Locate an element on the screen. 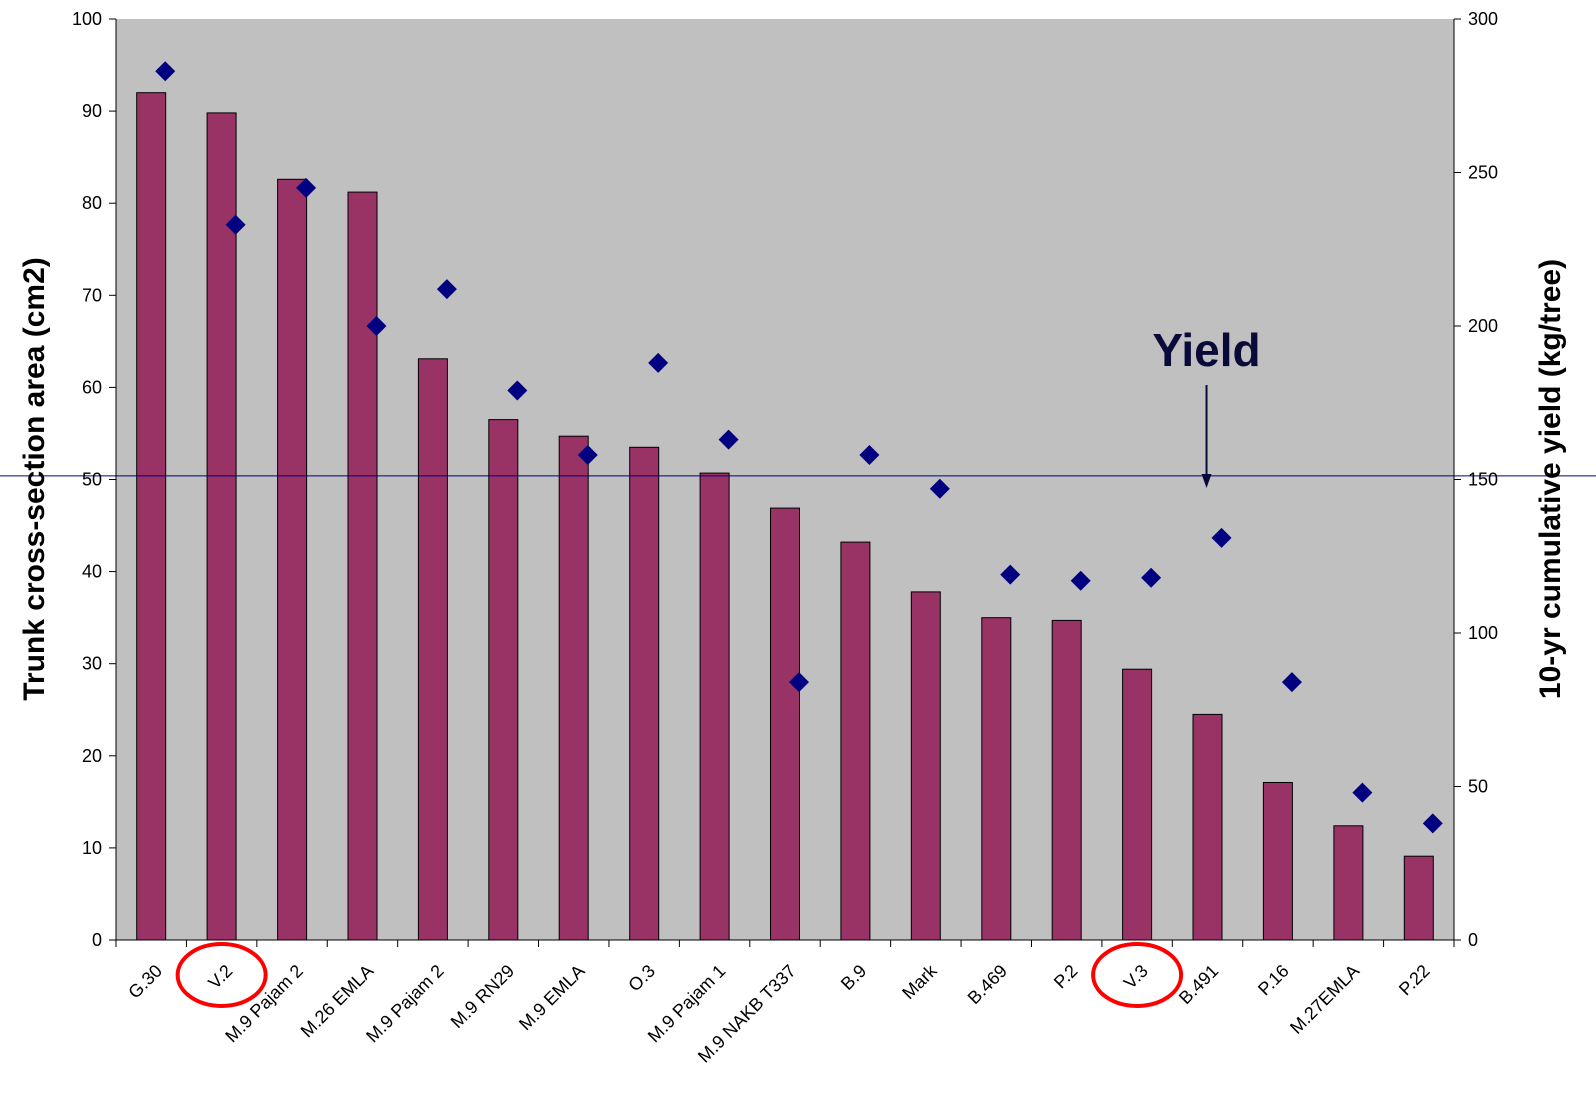 The height and width of the screenshot is (1099, 1596). x-tick-label: M.27EMLA is located at coordinates (1324, 999).